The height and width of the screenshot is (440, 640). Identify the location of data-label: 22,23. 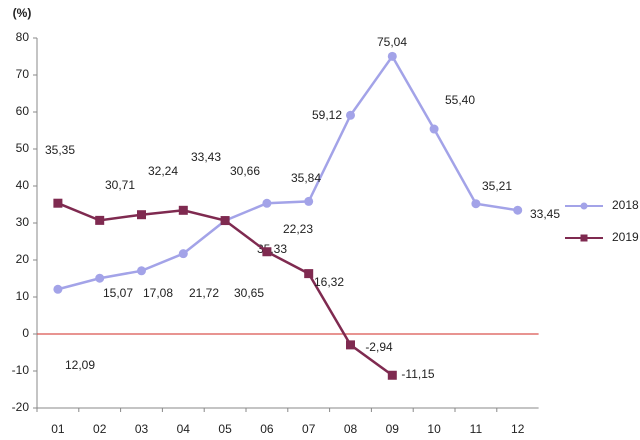
(298, 229).